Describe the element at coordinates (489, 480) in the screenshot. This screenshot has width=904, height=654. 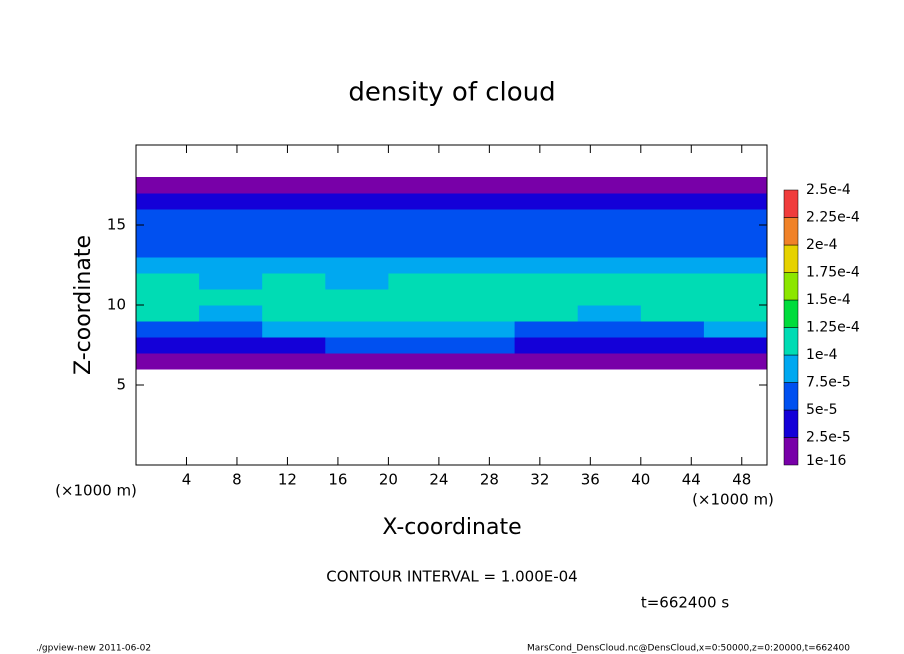
I see `x-tick-label: 28` at that location.